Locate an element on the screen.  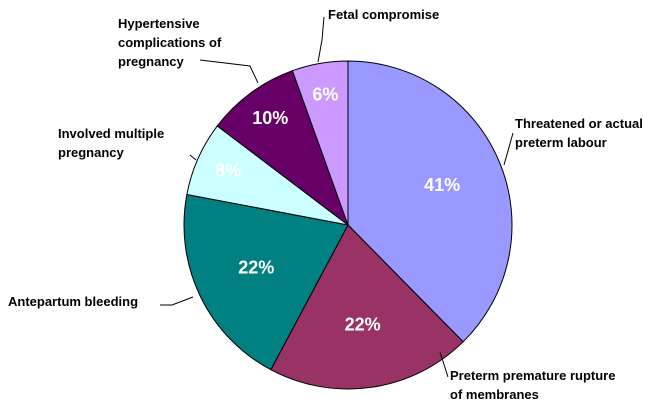
category-label: Fetal compromise is located at coordinates (383, 14).